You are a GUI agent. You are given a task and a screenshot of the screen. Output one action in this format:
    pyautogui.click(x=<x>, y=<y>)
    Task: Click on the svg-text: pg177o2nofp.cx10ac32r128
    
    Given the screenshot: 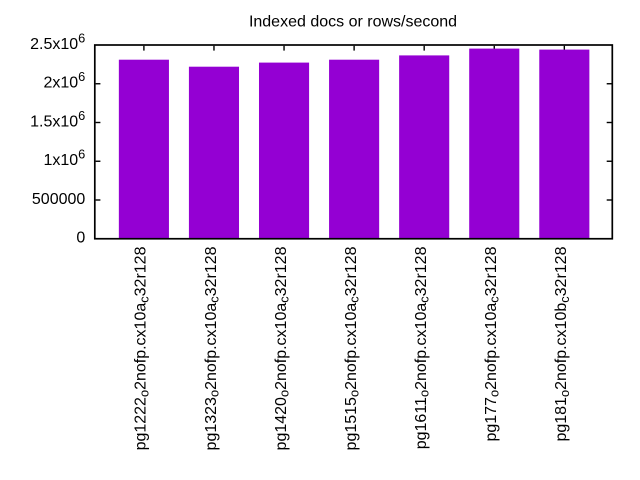 What is the action you would take?
    pyautogui.click(x=492, y=343)
    